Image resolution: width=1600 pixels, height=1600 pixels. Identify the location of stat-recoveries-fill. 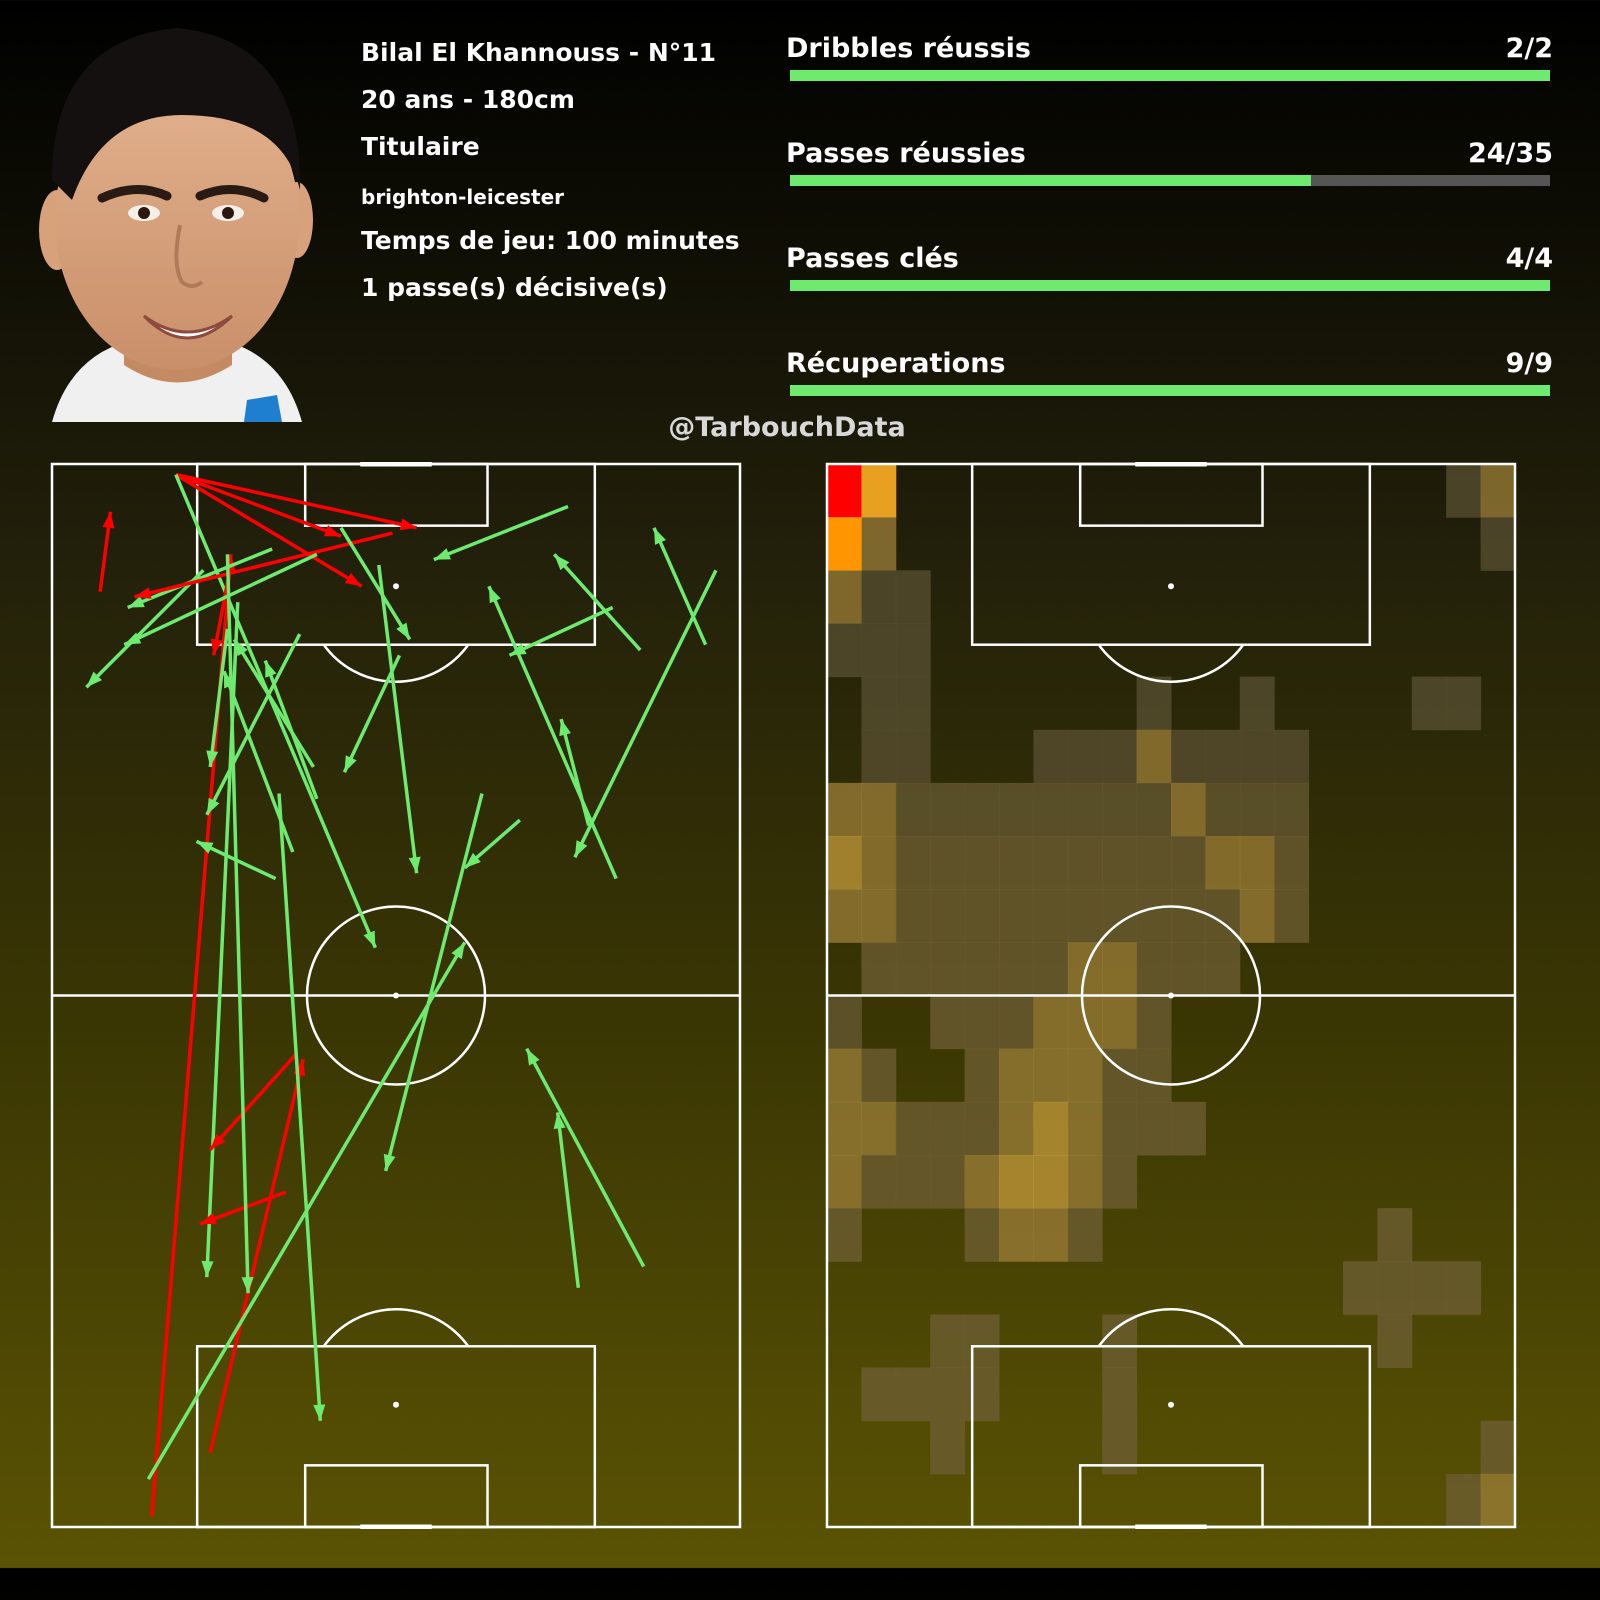
(1170, 390).